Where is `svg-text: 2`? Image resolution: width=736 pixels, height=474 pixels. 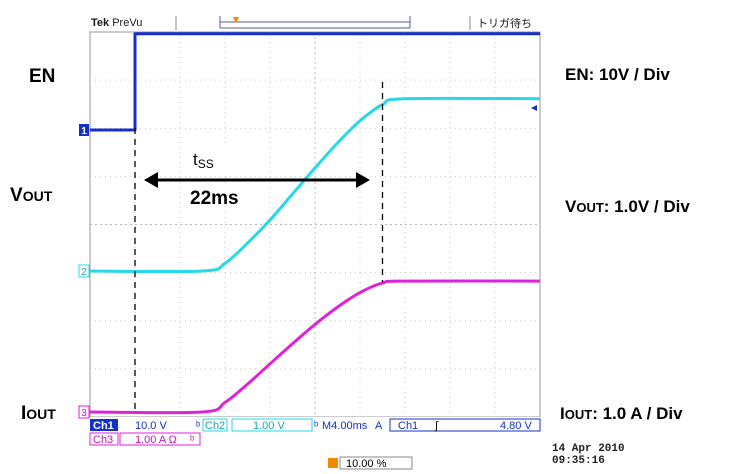 svg-text: 2 is located at coordinates (84, 272).